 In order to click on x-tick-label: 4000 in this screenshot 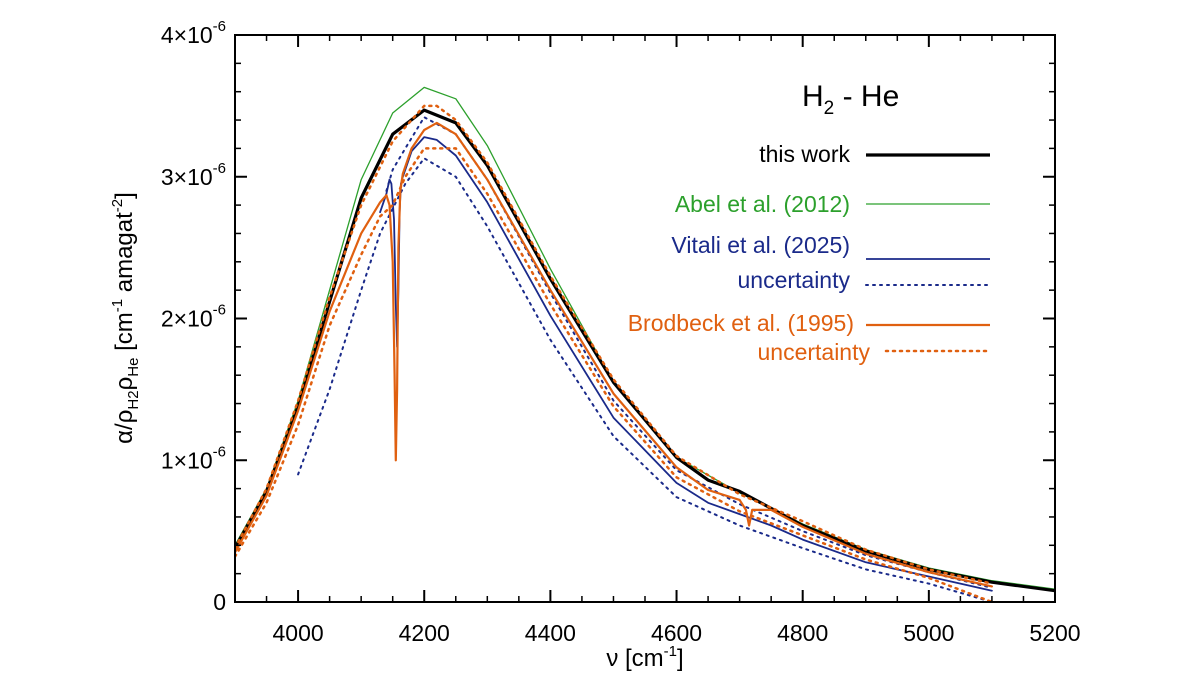, I will do `click(297, 633)`.